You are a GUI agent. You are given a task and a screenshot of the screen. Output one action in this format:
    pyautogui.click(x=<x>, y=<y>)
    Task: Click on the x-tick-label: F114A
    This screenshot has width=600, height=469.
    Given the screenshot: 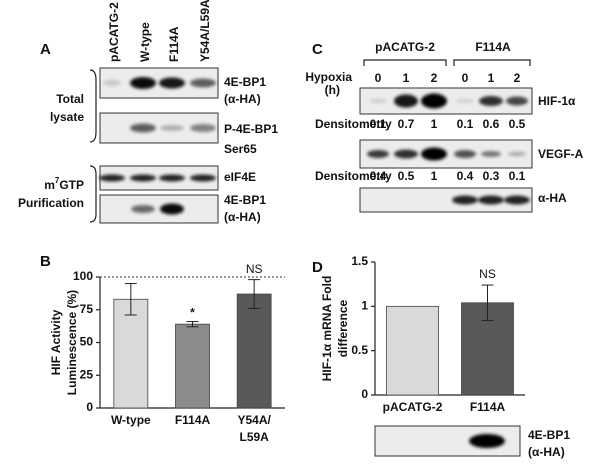 What is the action you would take?
    pyautogui.click(x=488, y=407)
    